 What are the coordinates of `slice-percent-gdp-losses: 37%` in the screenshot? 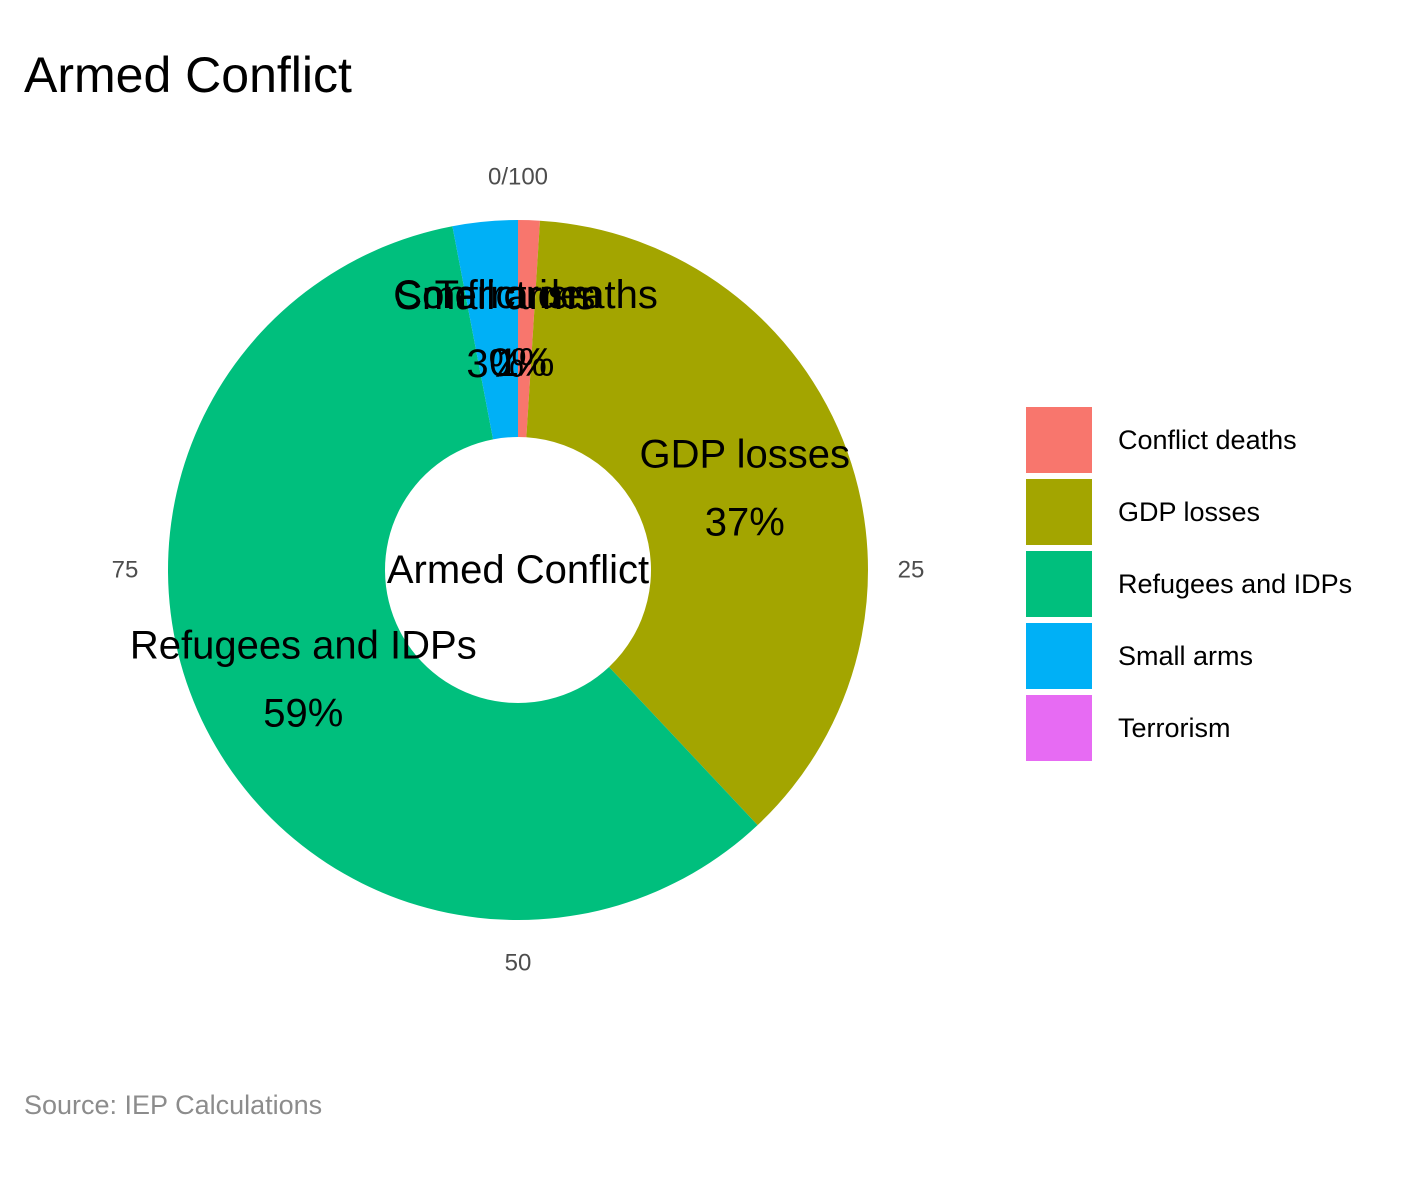 It's located at (745, 522).